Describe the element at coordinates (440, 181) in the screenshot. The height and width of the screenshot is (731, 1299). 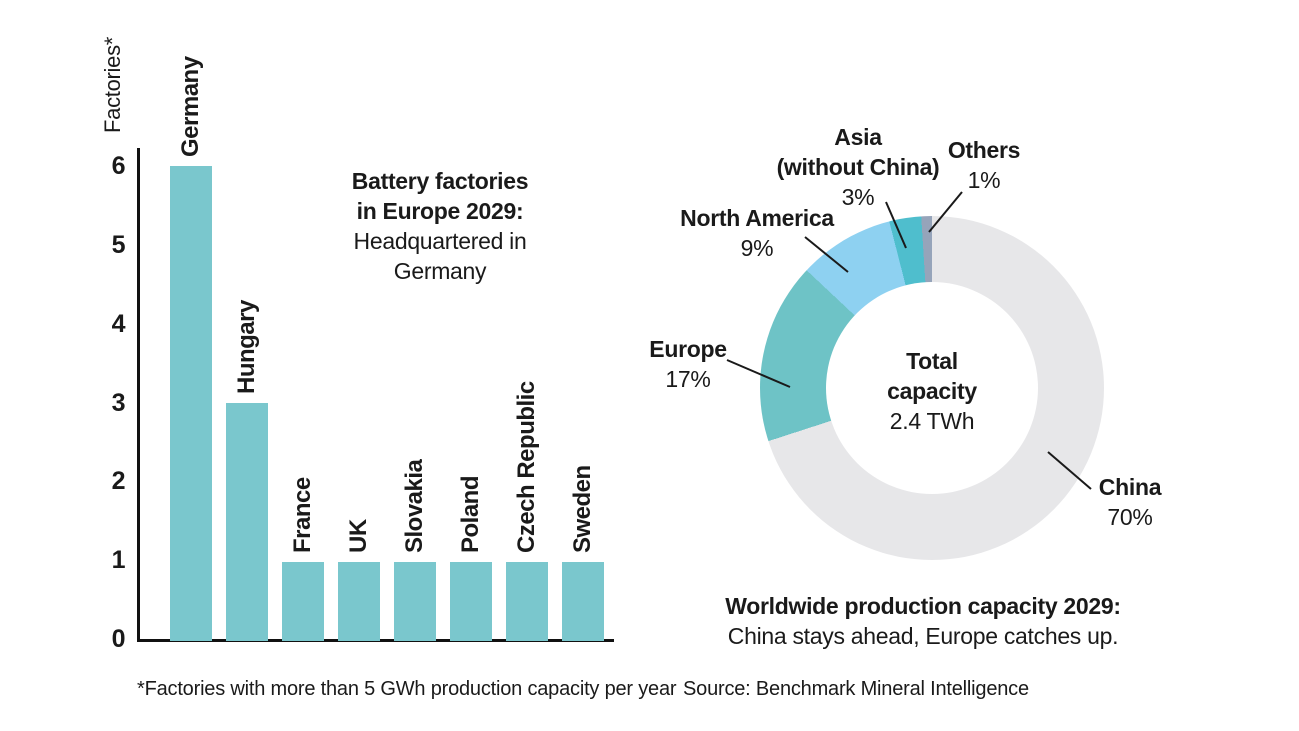
I see `bar-chart-title-line-1: Battery factories` at that location.